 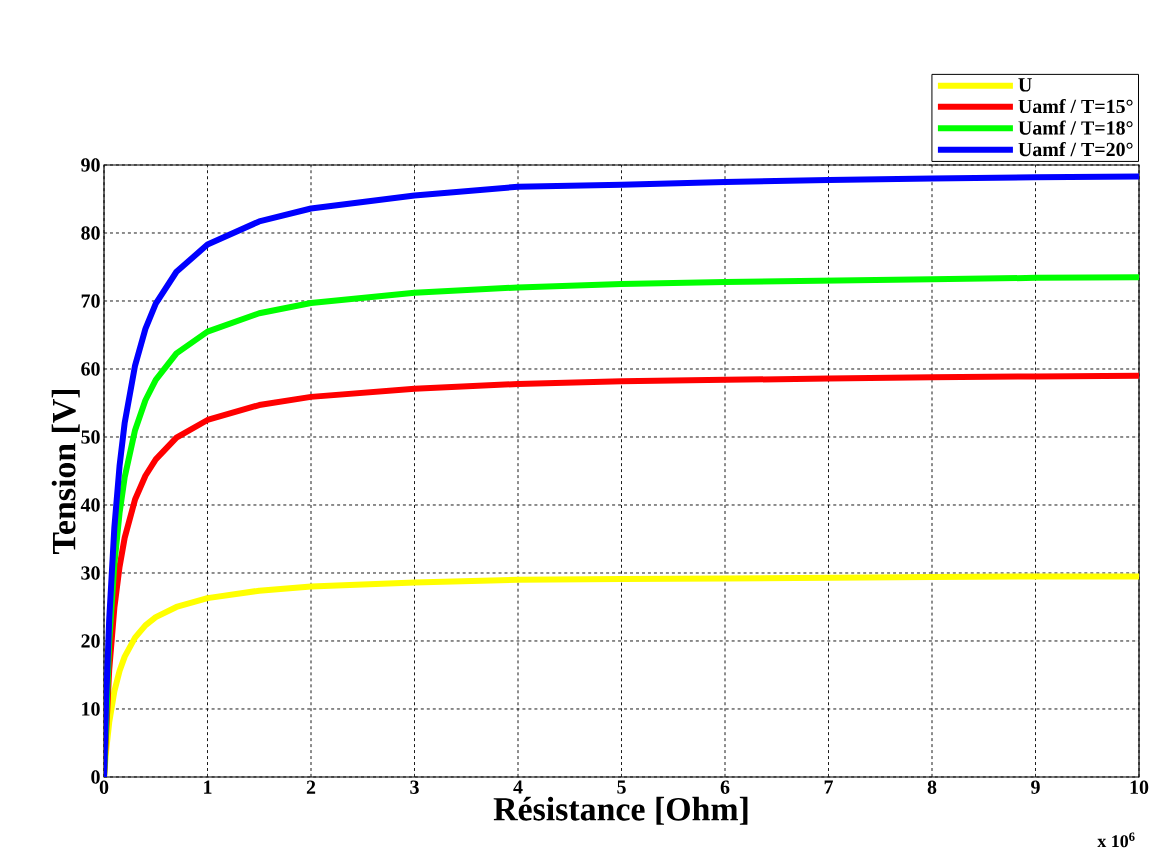 What do you see at coordinates (90, 301) in the screenshot?
I see `y-tick-label: 70` at bounding box center [90, 301].